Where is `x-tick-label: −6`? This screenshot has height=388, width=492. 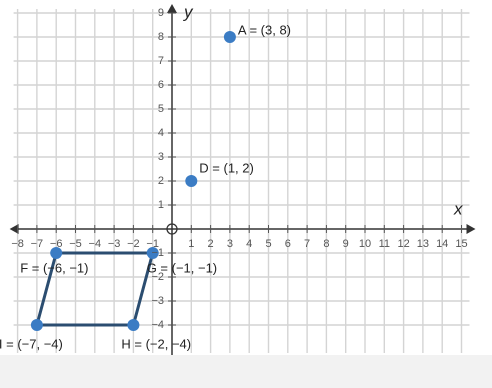
x-tick-label: −6 is located at coordinates (56, 244).